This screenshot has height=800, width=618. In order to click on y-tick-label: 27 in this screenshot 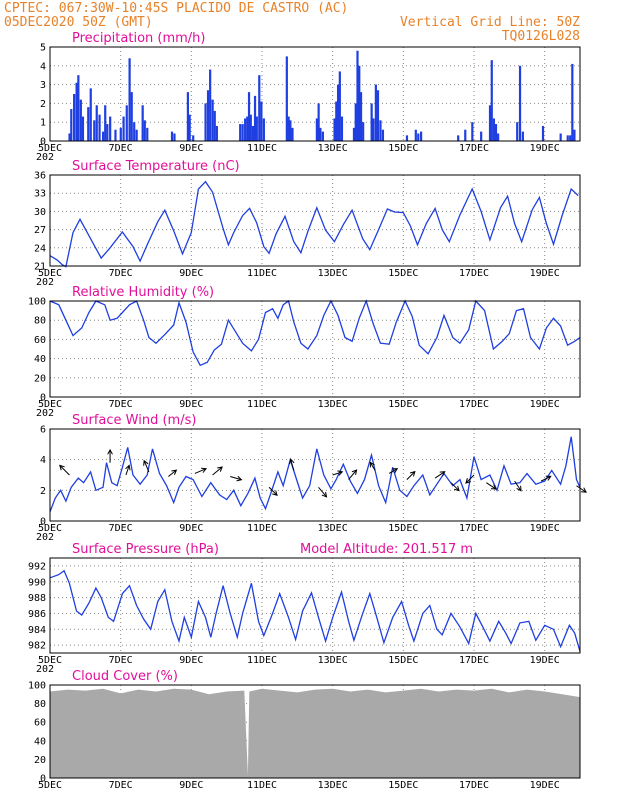, I will do `click(40, 230)`.